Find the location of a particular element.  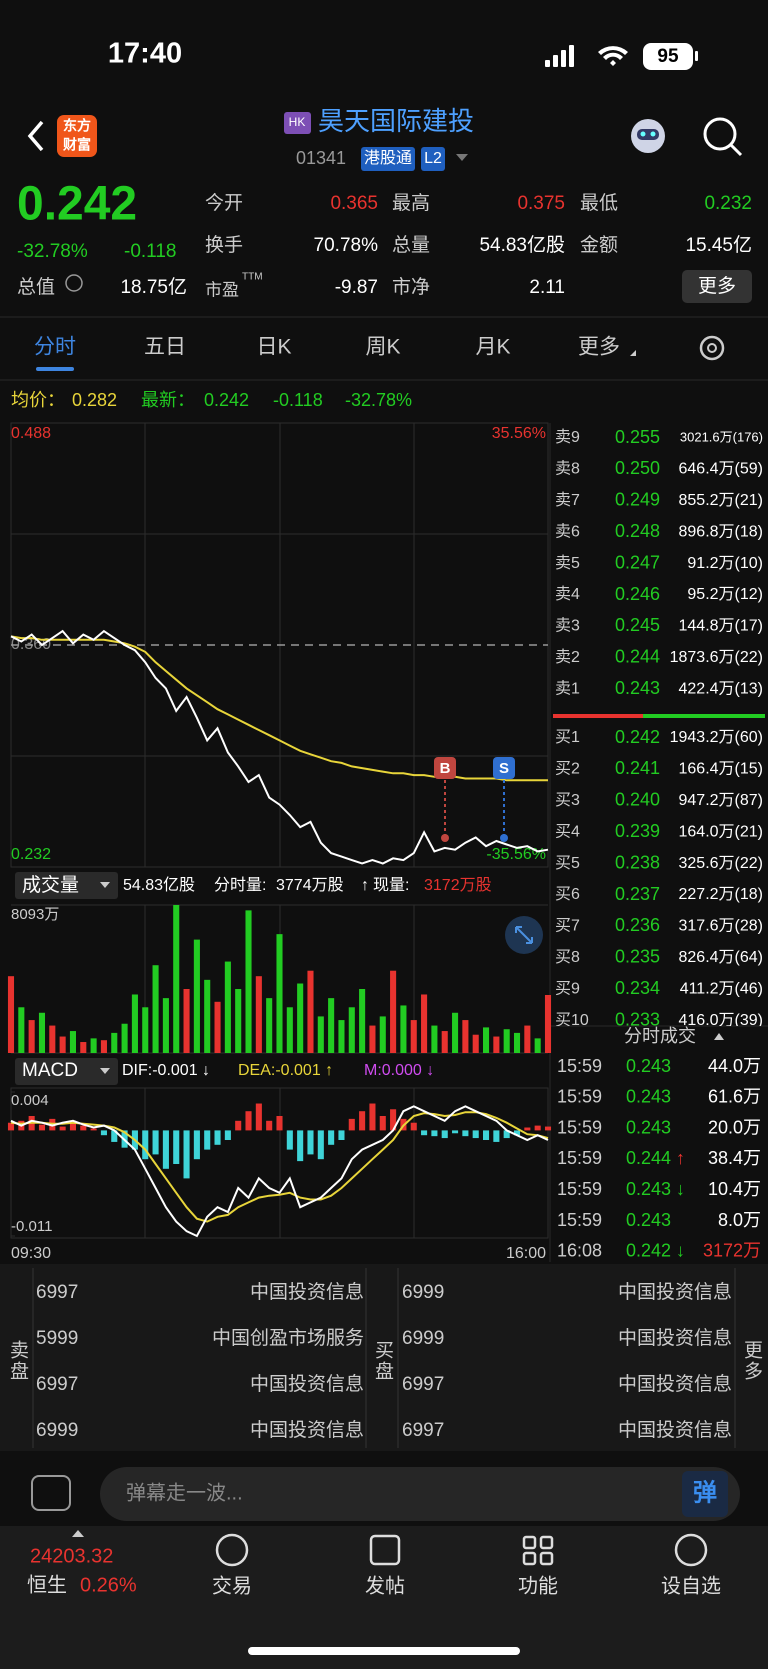

stock-code: 01341 is located at coordinates (321, 158).